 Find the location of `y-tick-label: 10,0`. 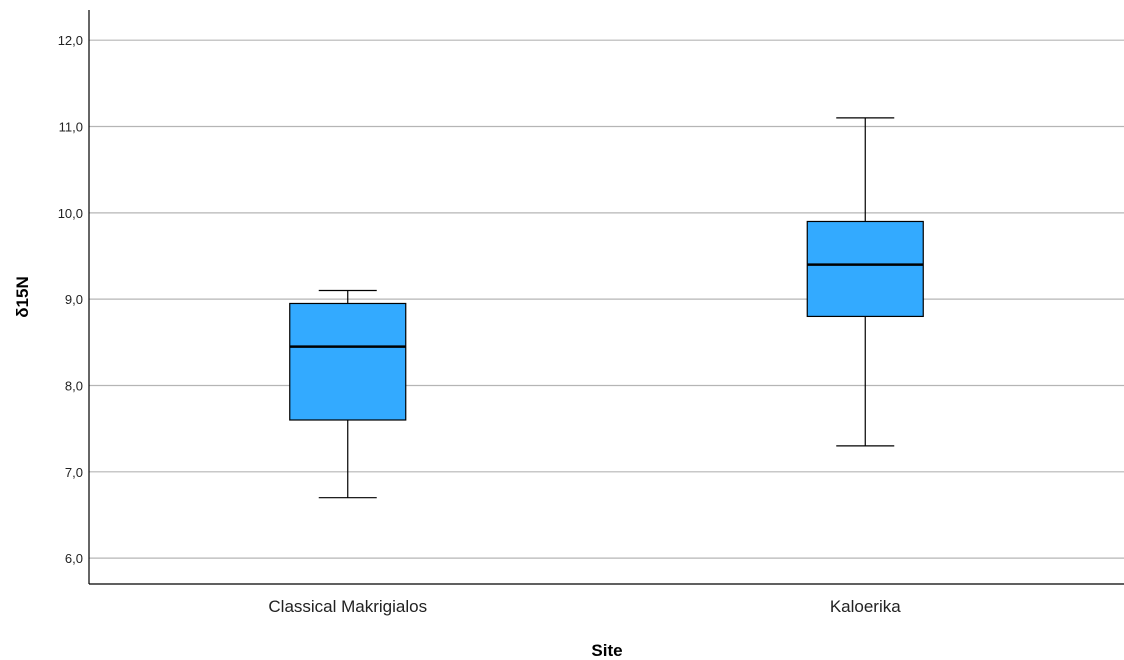

y-tick-label: 10,0 is located at coordinates (70, 213).